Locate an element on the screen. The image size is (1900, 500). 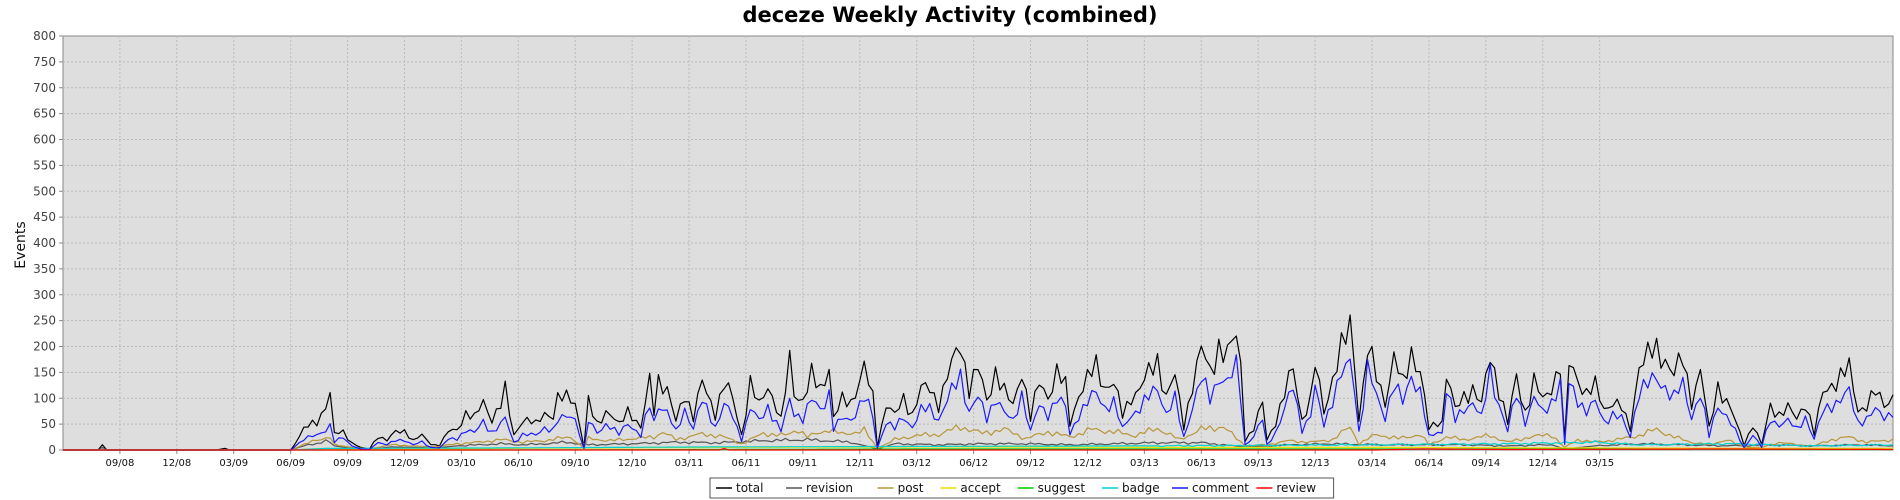
x-tick-label: 03/15 is located at coordinates (1599, 463).